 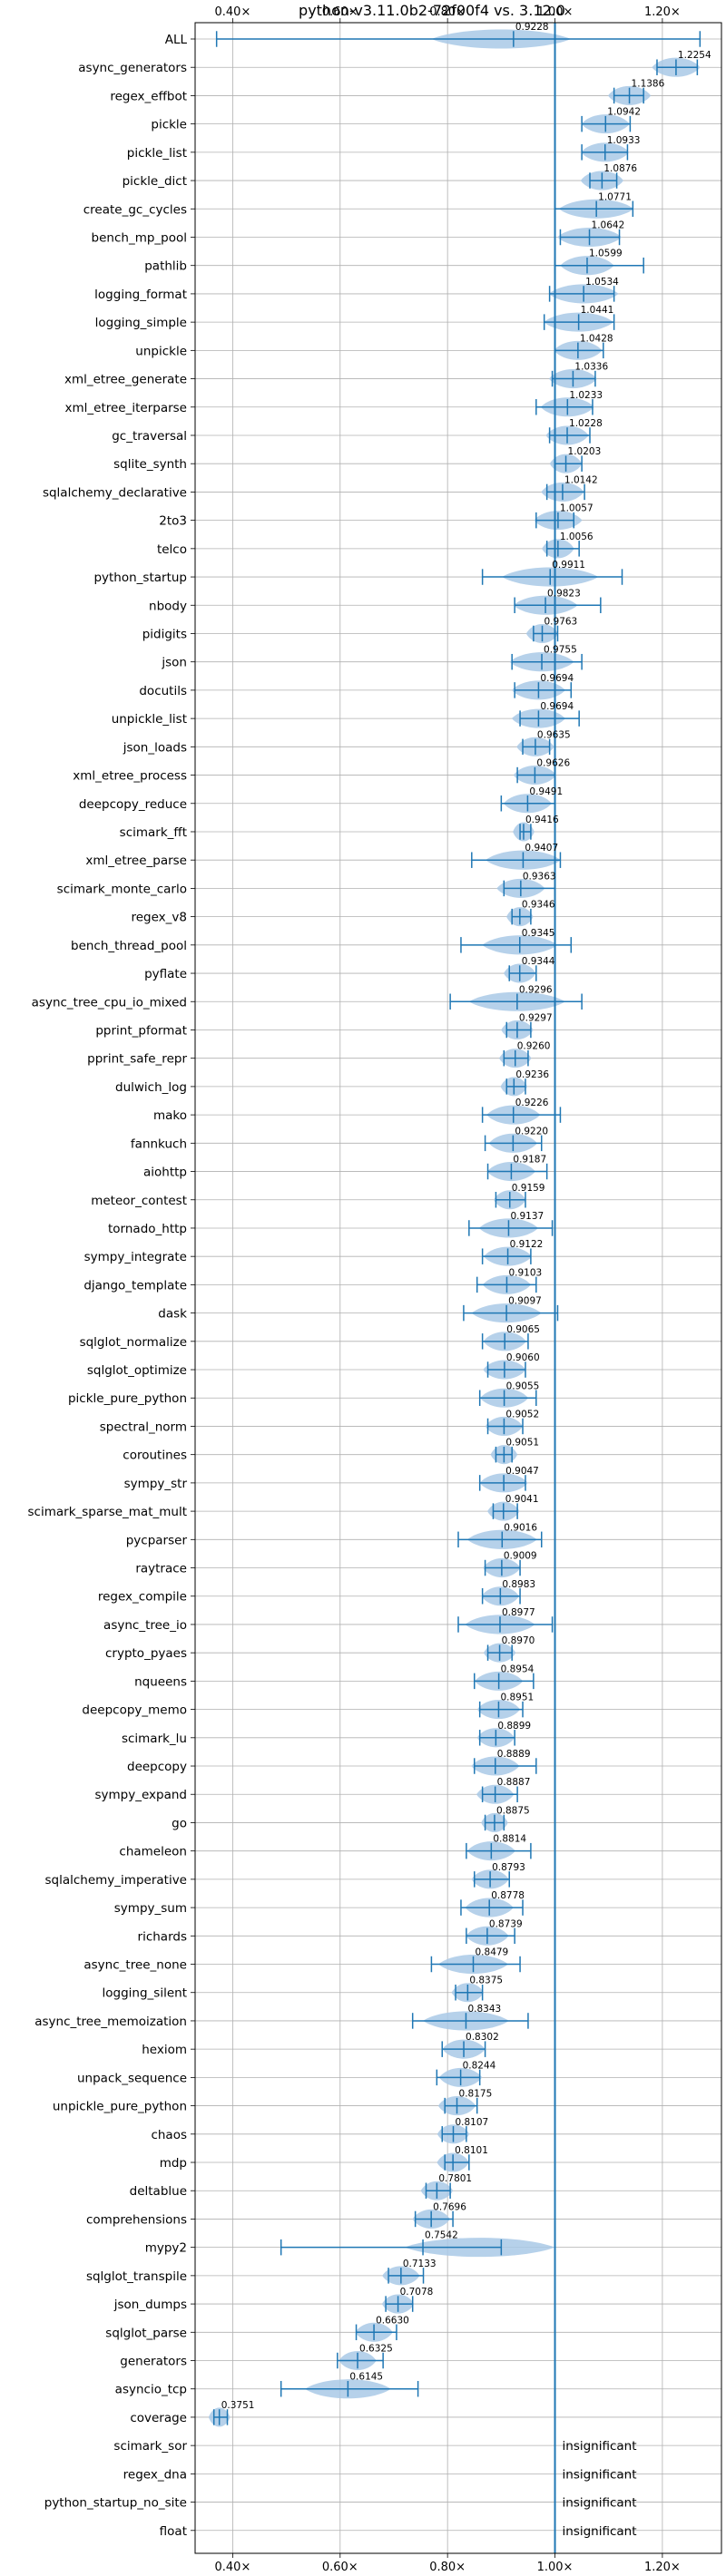 I want to click on value-label: 1.0534, so click(x=602, y=282).